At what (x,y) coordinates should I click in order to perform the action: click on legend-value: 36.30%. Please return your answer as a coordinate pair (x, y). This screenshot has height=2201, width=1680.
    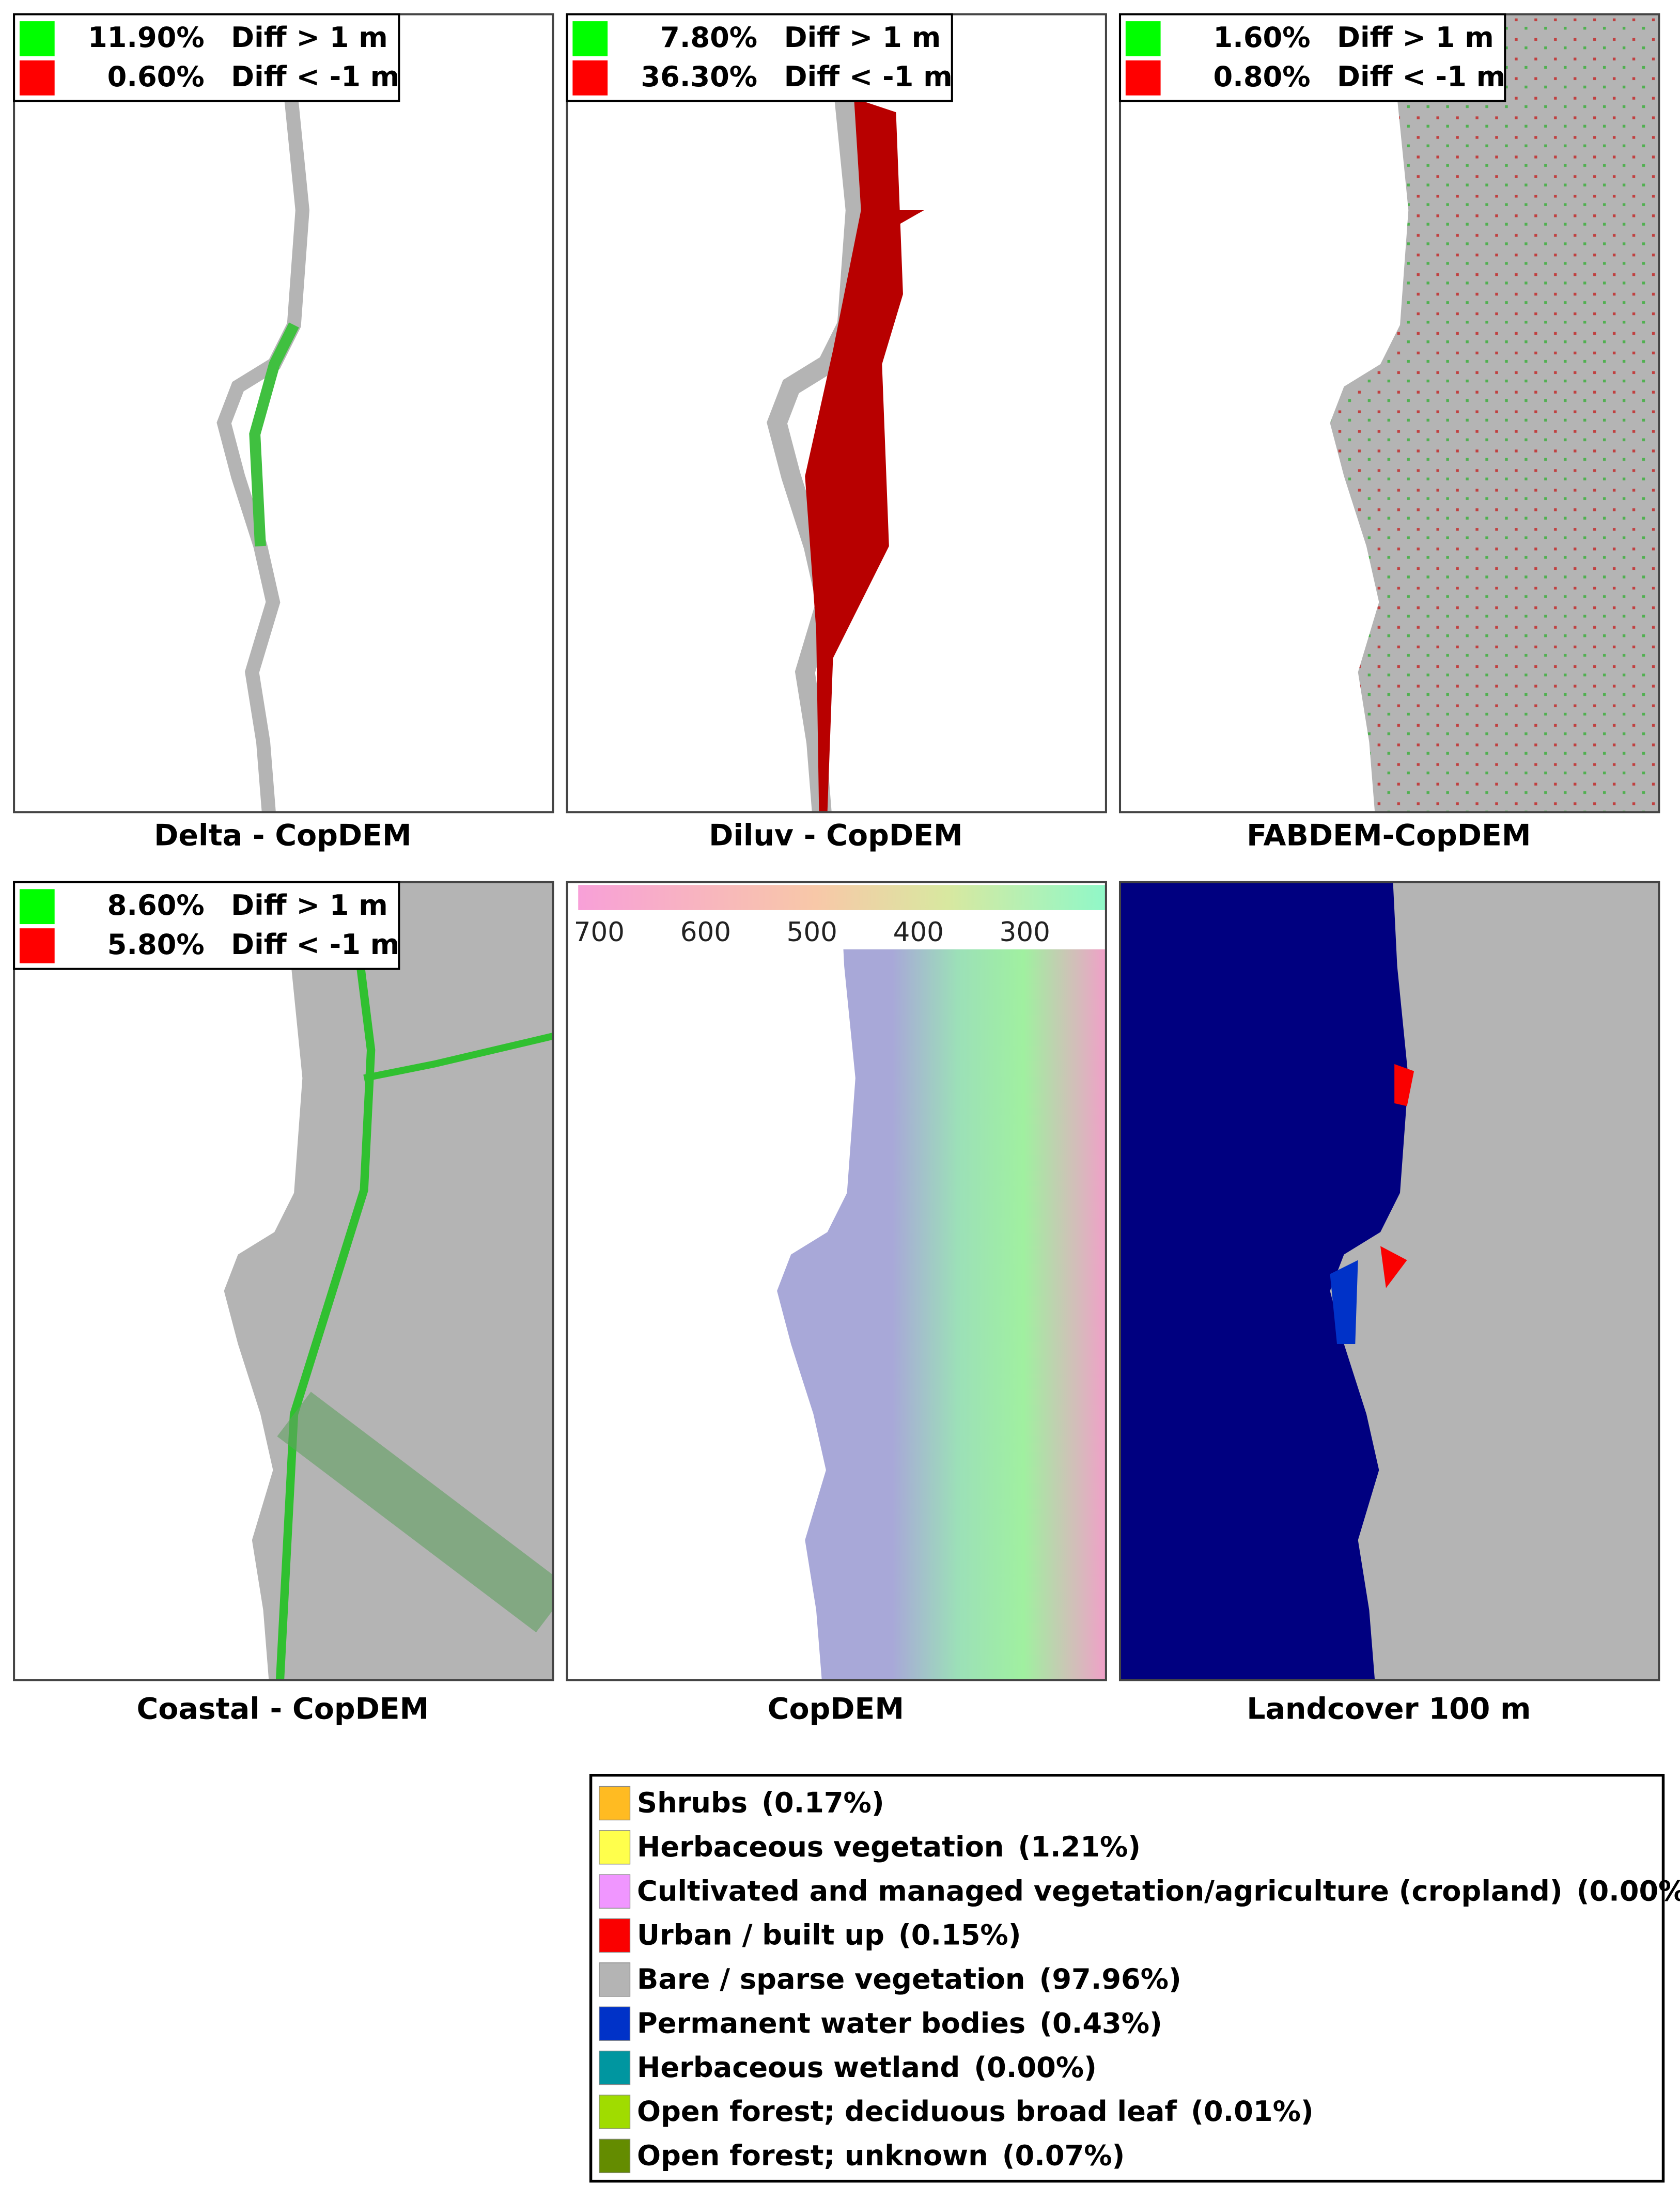
    Looking at the image, I should click on (699, 76).